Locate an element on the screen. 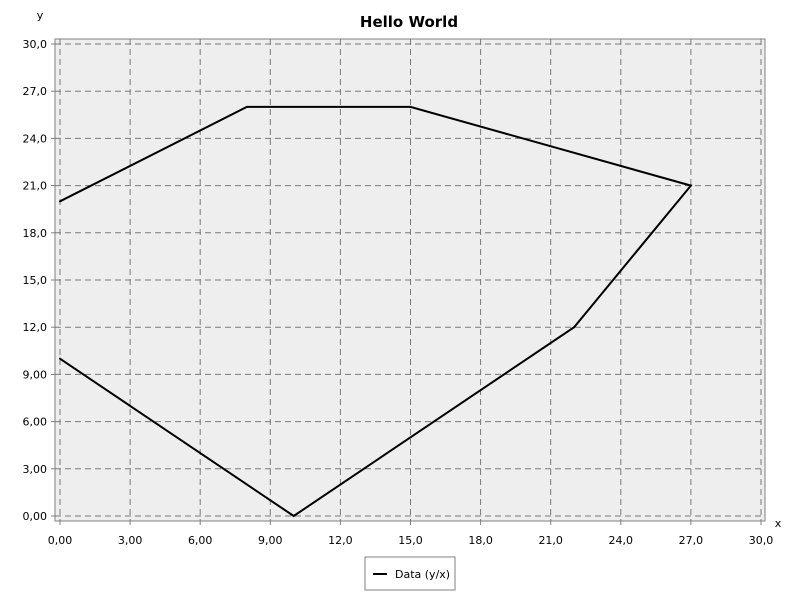 This screenshot has width=800, height=600. x-tick-label: 3,00 is located at coordinates (130, 540).